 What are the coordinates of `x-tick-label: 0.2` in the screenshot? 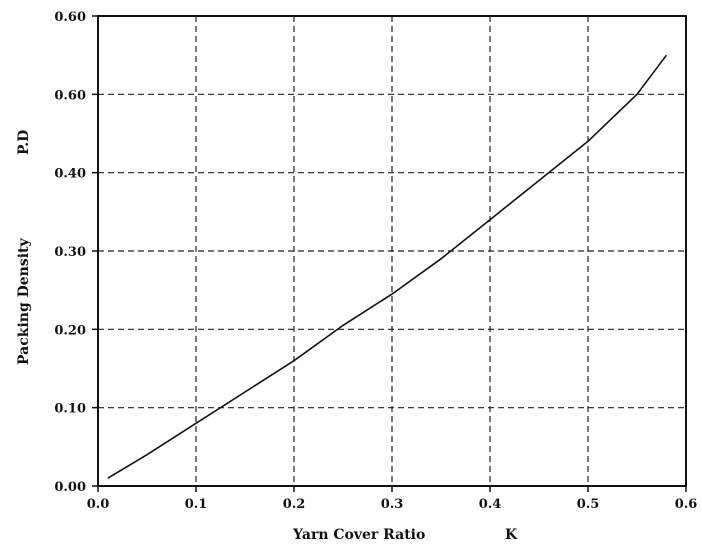 It's located at (294, 504).